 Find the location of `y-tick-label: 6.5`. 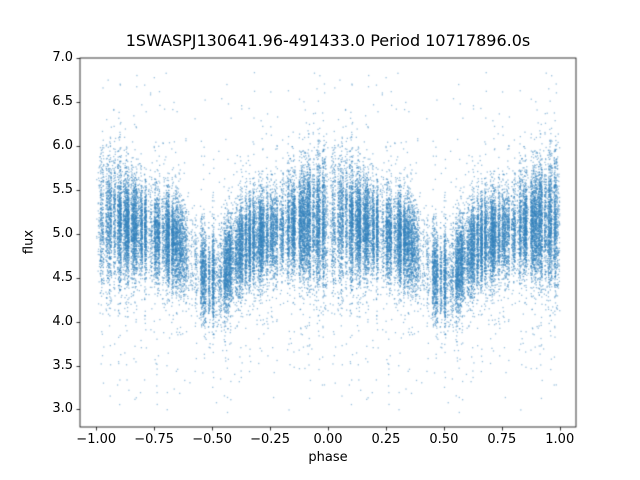

y-tick-label: 6.5 is located at coordinates (62, 101).